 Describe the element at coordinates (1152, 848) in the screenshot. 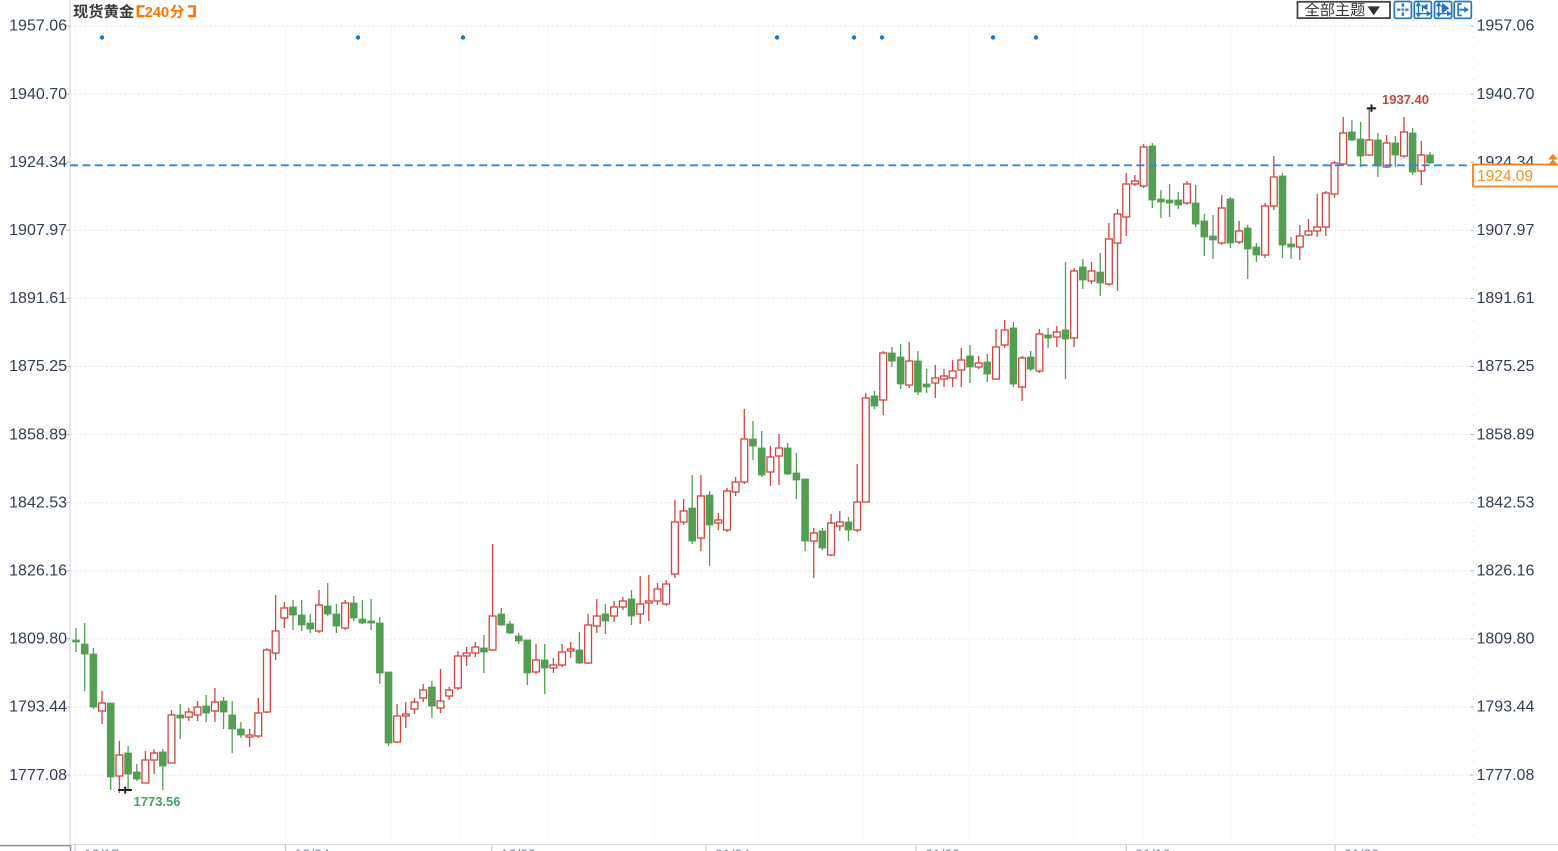

I see `svg-text: 01/16` at that location.